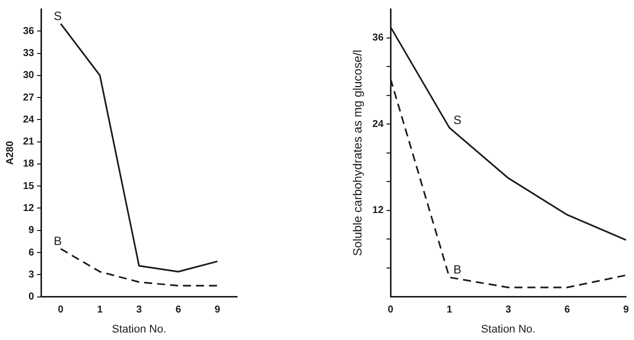  I want to click on line-series, so click(139, 267).